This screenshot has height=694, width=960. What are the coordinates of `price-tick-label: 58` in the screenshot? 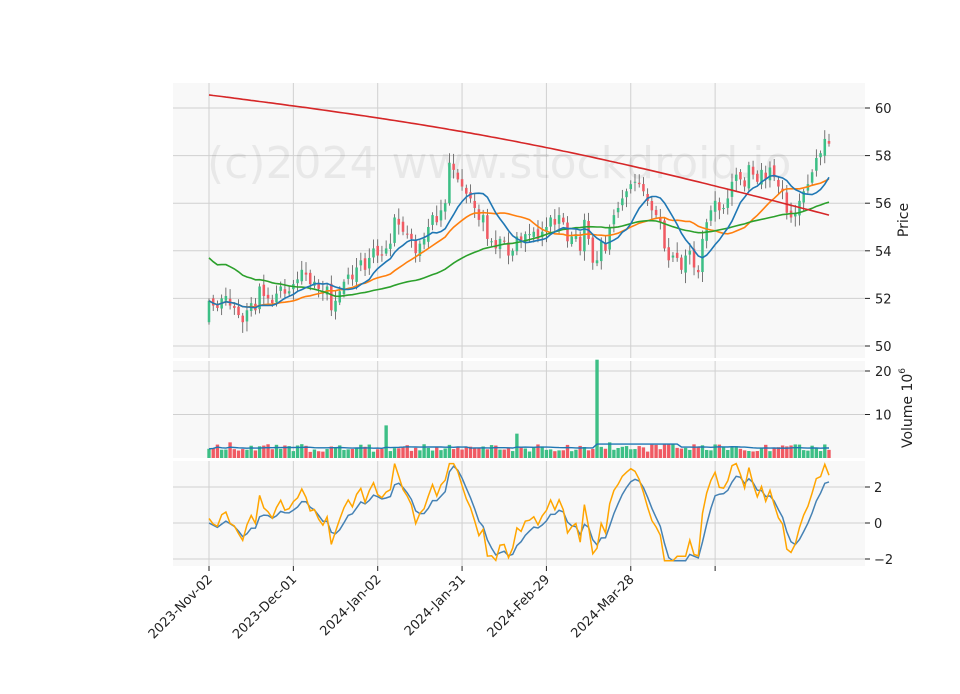 It's located at (883, 157).